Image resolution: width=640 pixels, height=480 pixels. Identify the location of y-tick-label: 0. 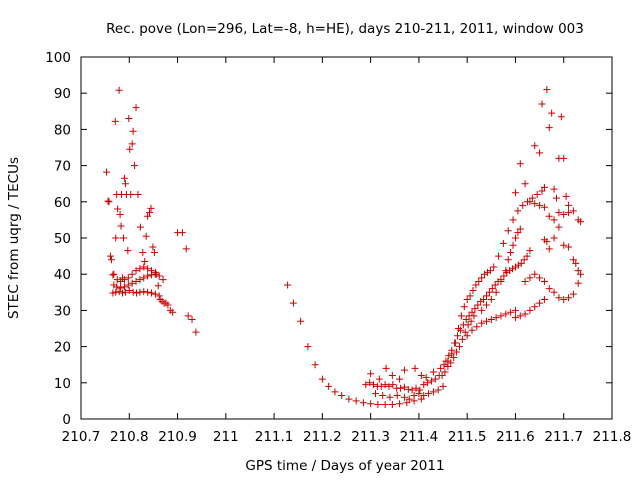
(66, 420).